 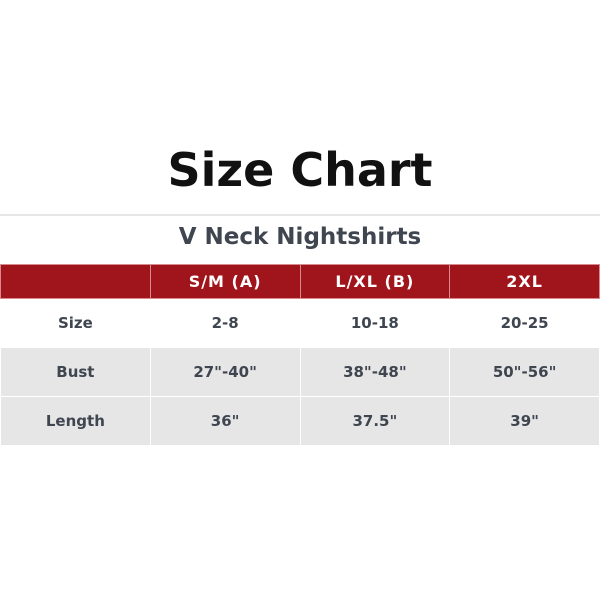 What do you see at coordinates (225, 421) in the screenshot?
I see `table-cell: 36"` at bounding box center [225, 421].